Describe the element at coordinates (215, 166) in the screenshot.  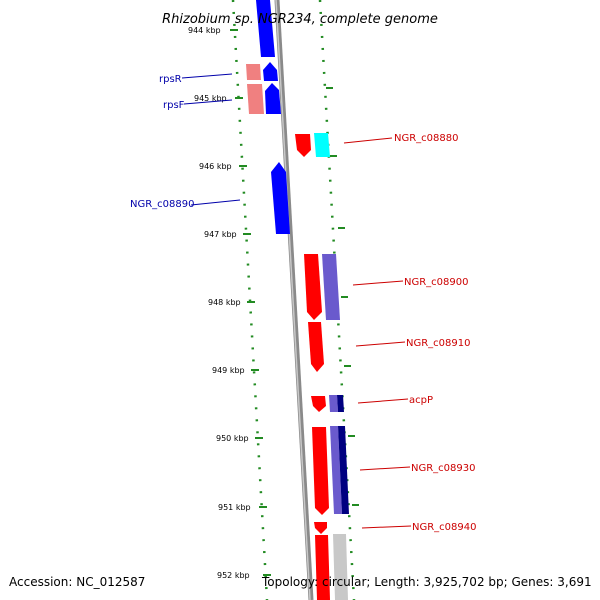
I see `tick-label: 946 kbp` at that location.